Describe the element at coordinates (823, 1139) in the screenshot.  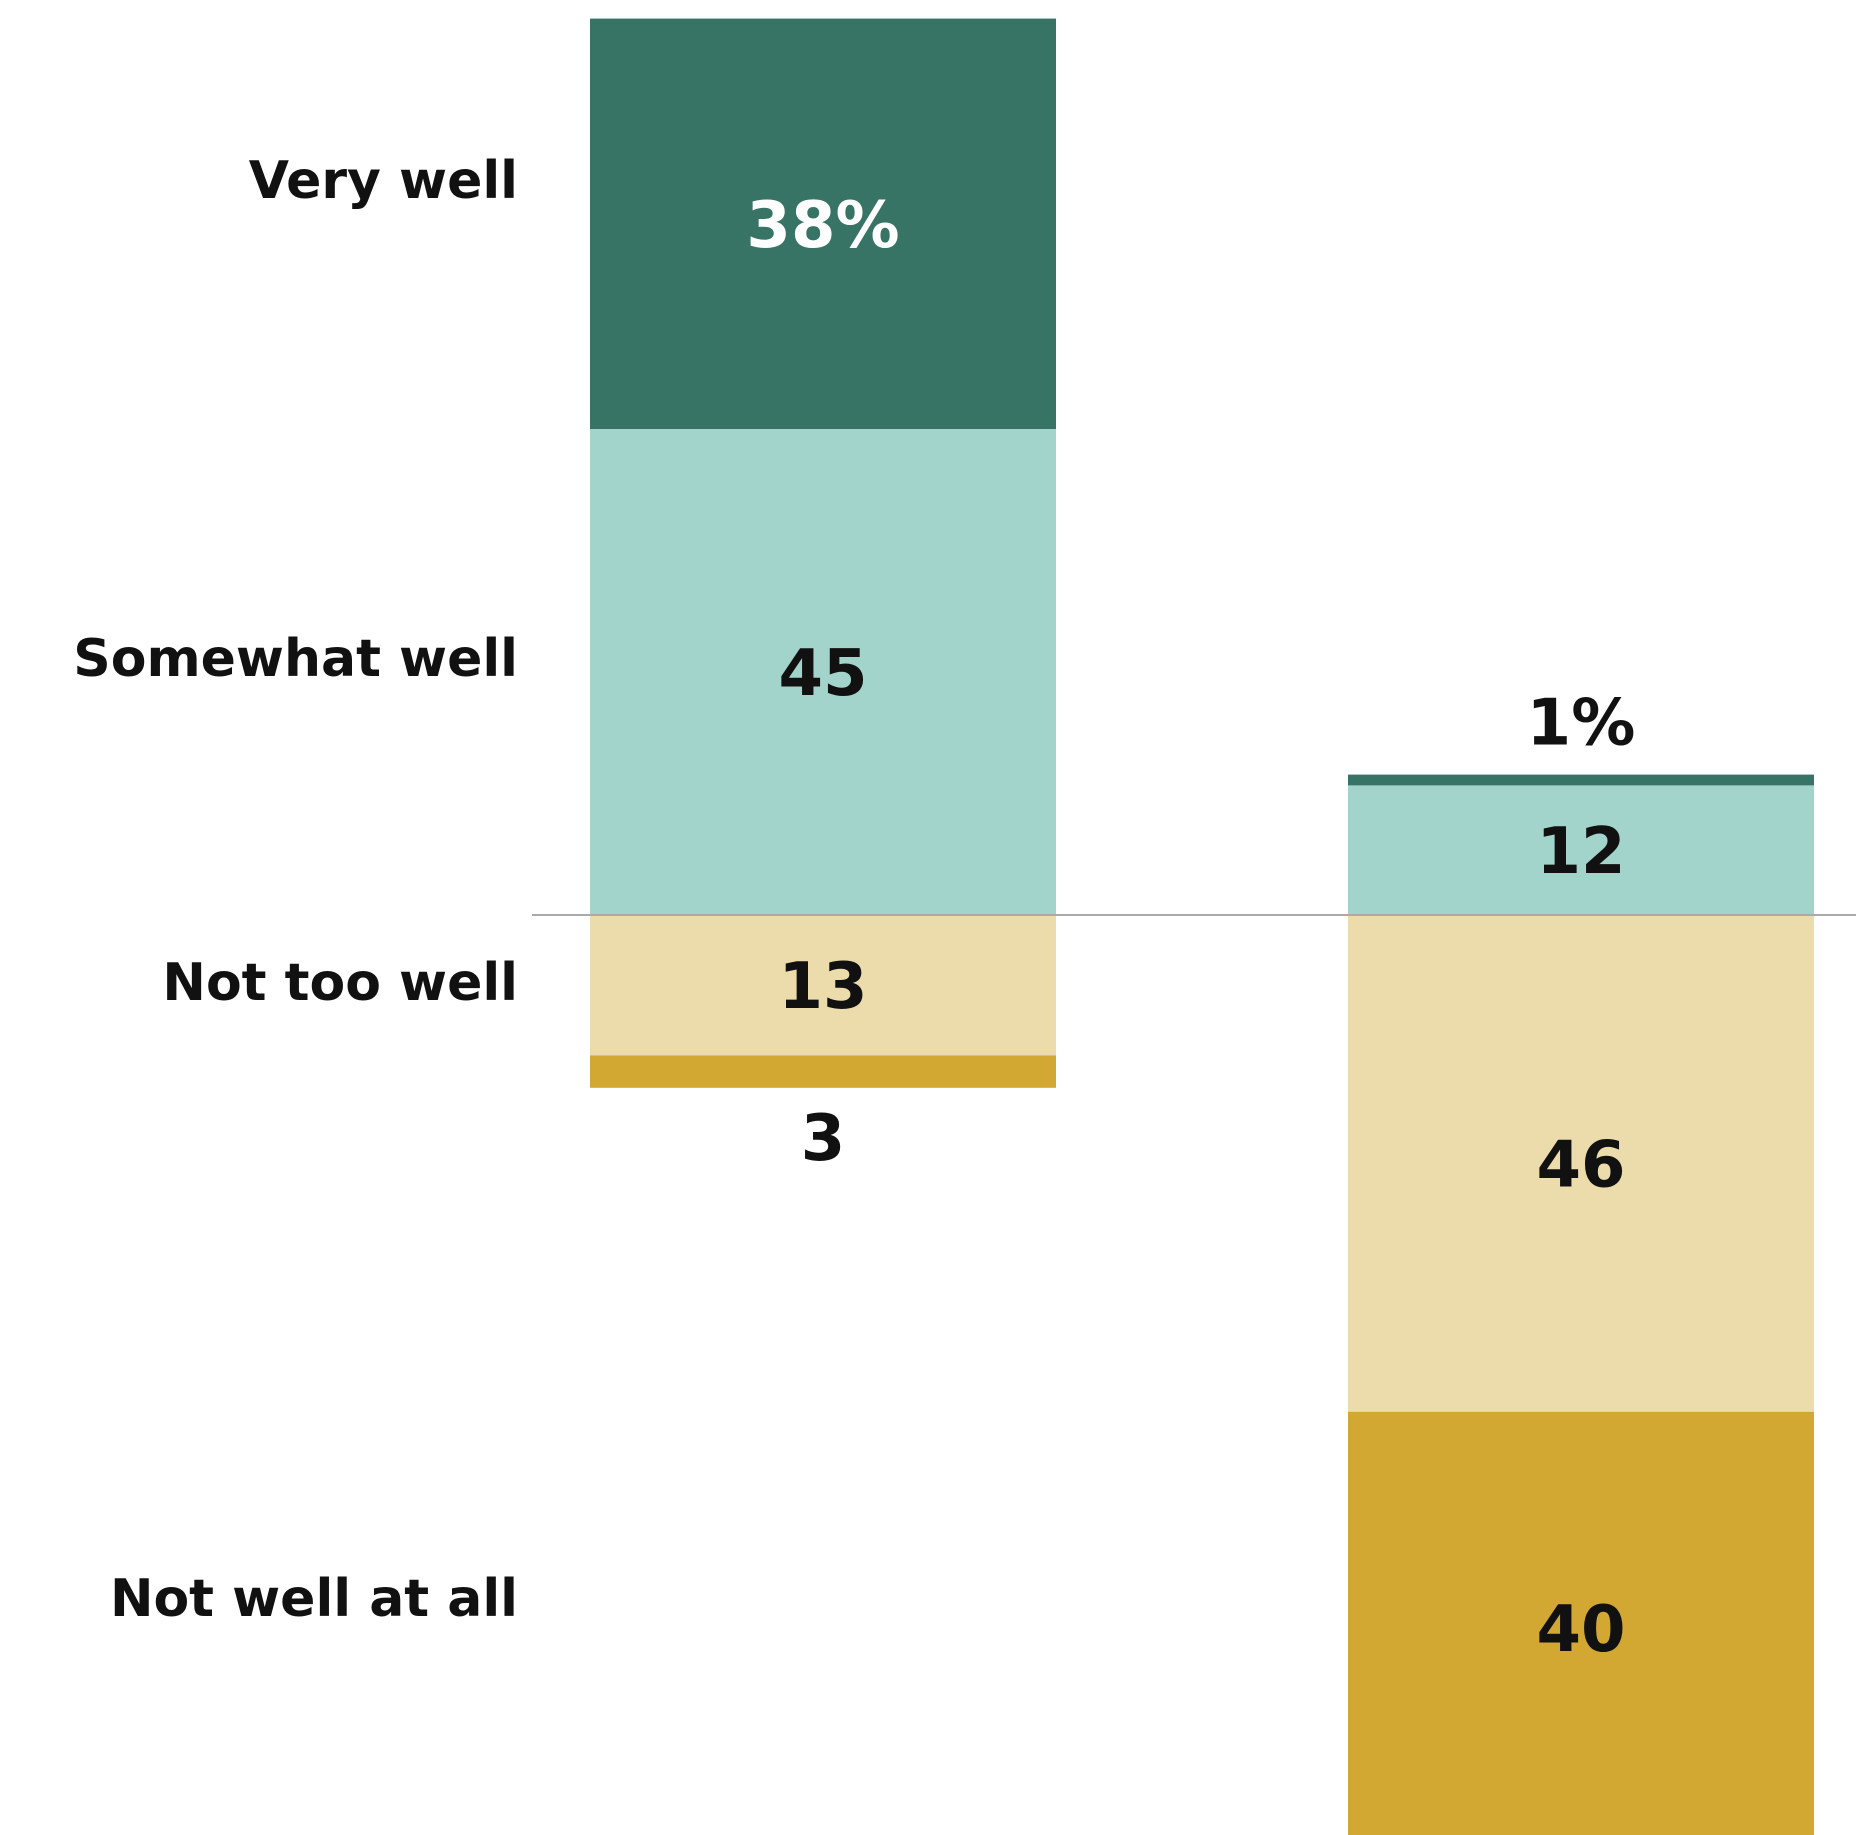
I see `bar-1-not-well-at-all-label: 3` at that location.